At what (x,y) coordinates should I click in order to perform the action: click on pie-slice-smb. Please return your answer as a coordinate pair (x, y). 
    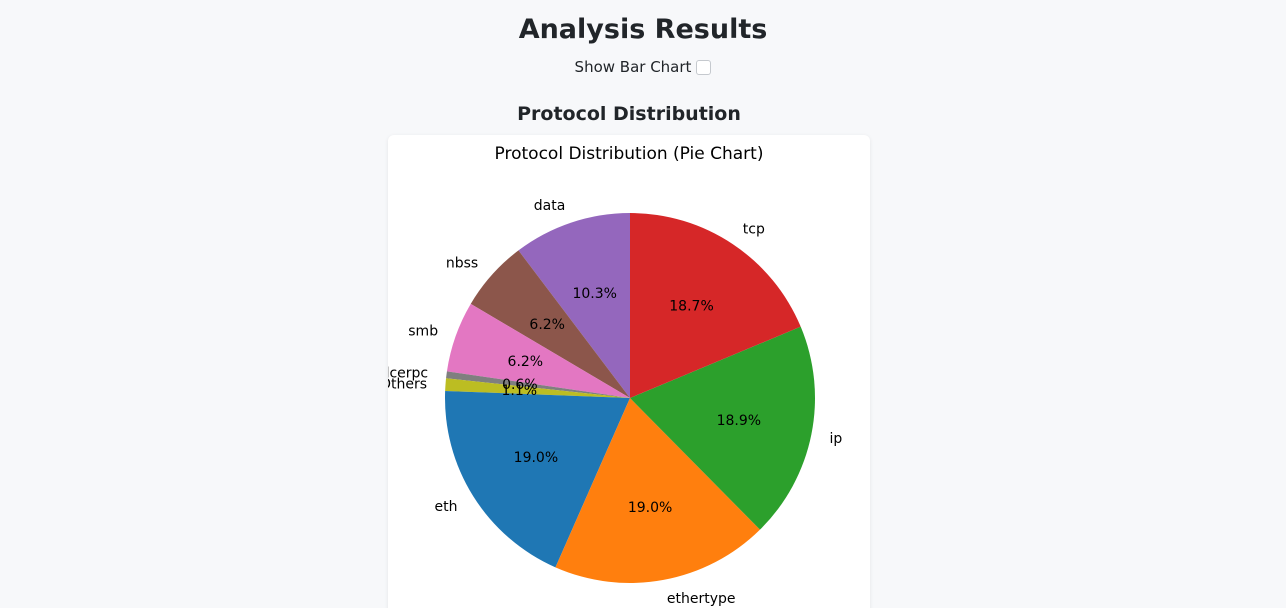
    Looking at the image, I should click on (538, 350).